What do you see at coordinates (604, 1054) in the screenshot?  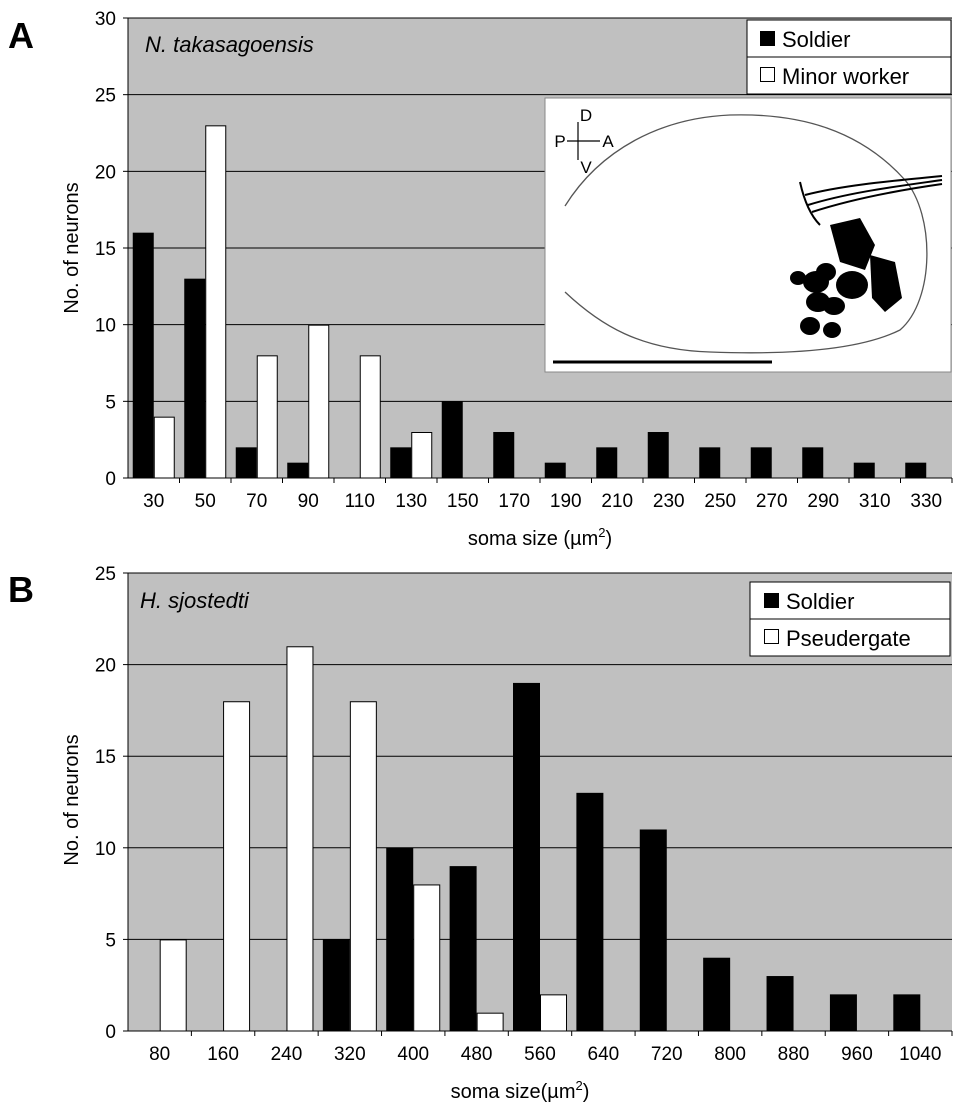 I see `x-tick-label: 640` at bounding box center [604, 1054].